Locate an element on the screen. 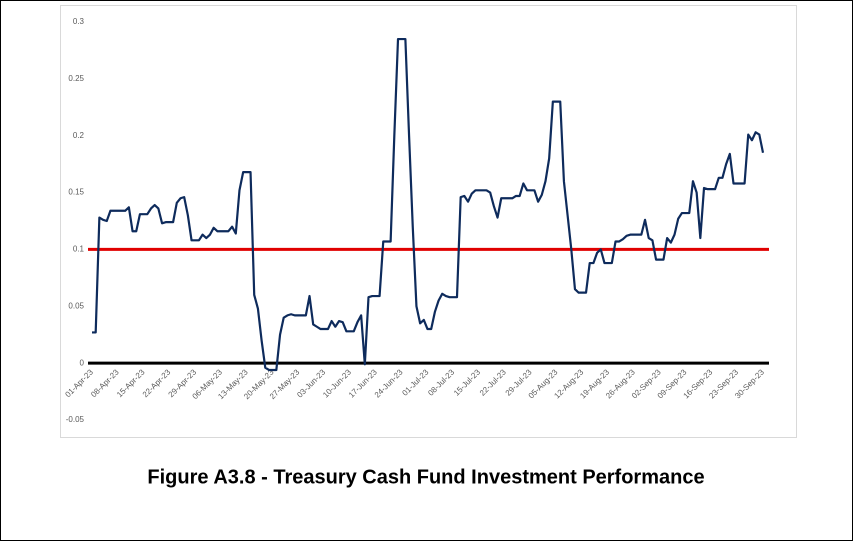 This screenshot has width=853, height=541. y-tick-label: 0 is located at coordinates (82, 362).